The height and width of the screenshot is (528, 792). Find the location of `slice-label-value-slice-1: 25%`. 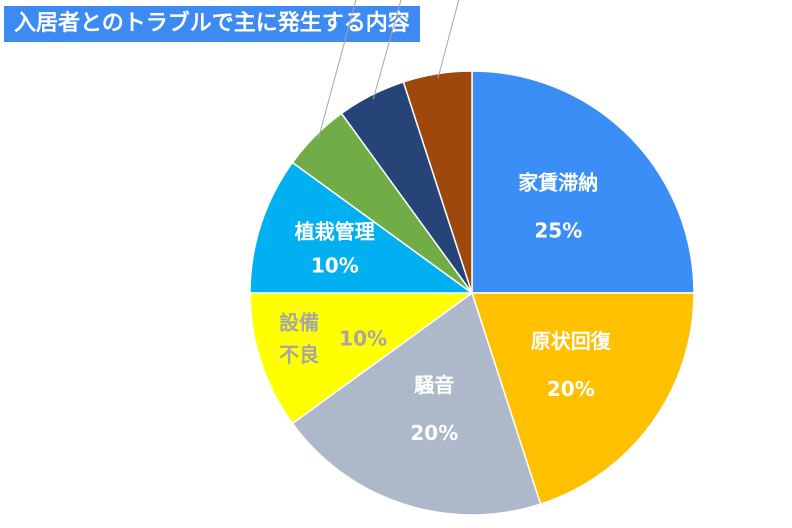

slice-label-value-slice-1: 25% is located at coordinates (558, 231).